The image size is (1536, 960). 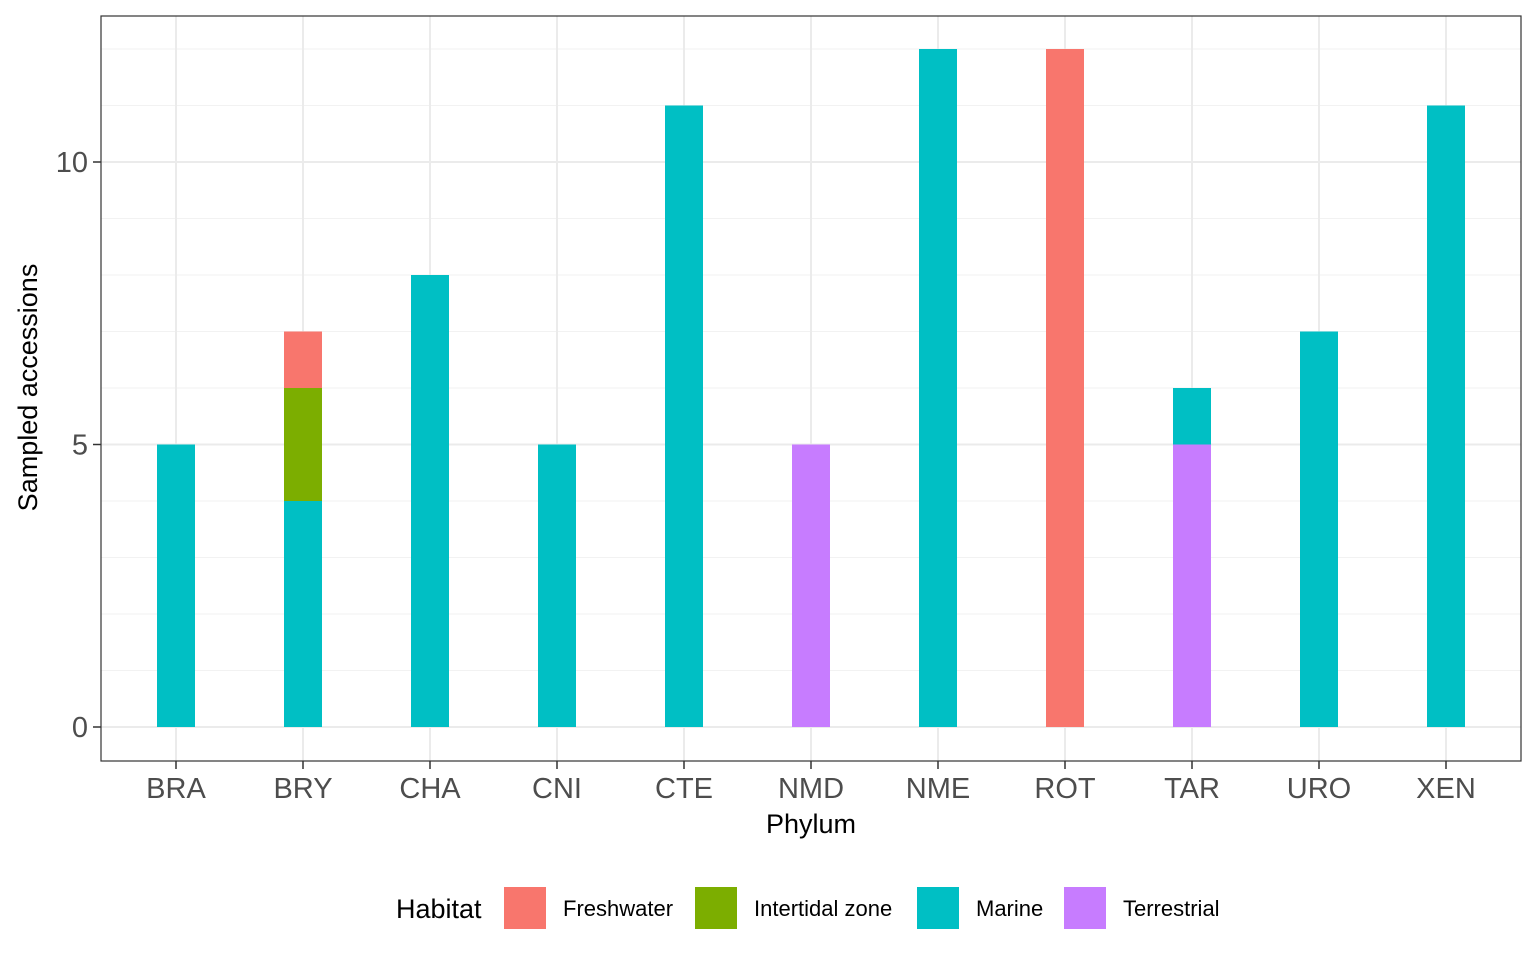 I want to click on bar-rot-freshwater, so click(x=1065, y=388).